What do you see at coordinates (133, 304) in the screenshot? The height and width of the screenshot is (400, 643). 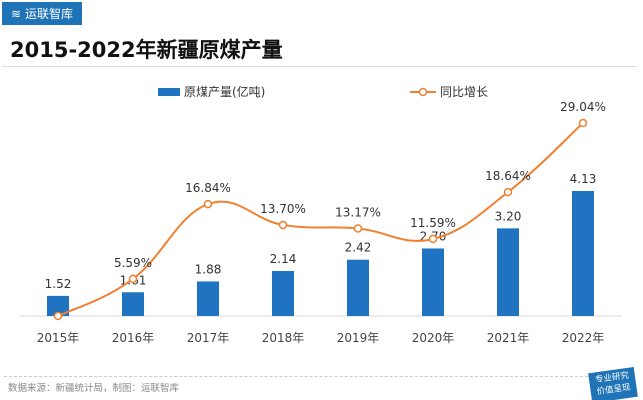 I see `bar-2016年` at bounding box center [133, 304].